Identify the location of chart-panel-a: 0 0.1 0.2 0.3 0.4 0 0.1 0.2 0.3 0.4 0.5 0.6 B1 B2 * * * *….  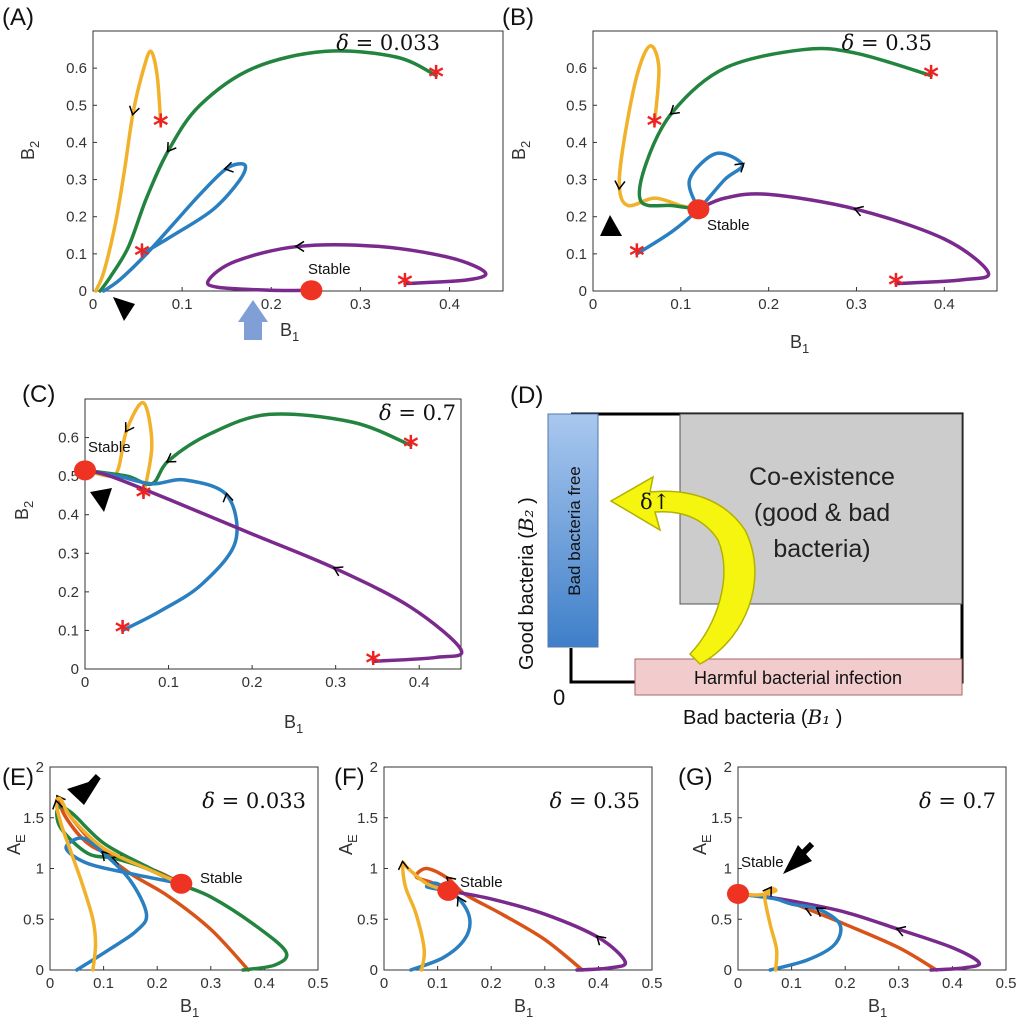
(261, 187).